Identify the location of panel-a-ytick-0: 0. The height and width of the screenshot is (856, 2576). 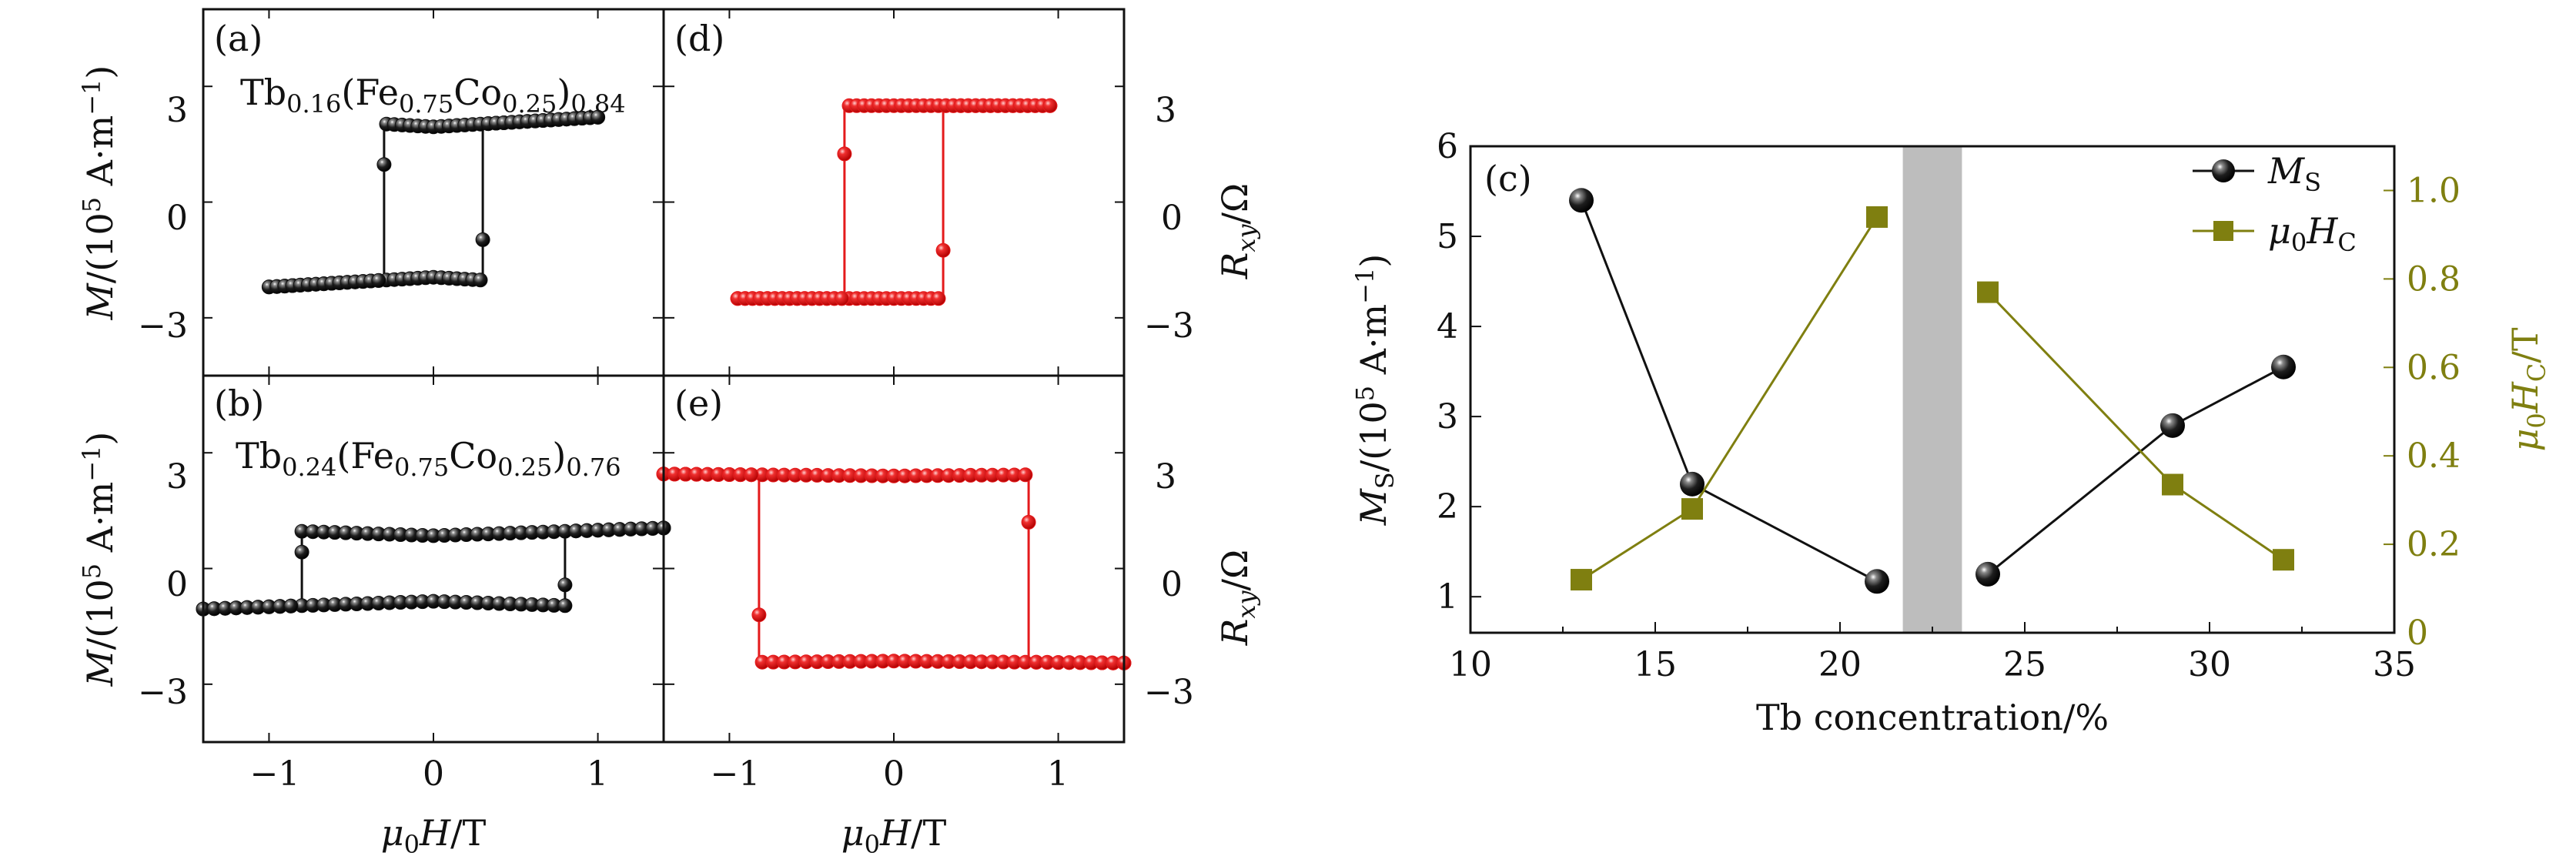
(177, 218).